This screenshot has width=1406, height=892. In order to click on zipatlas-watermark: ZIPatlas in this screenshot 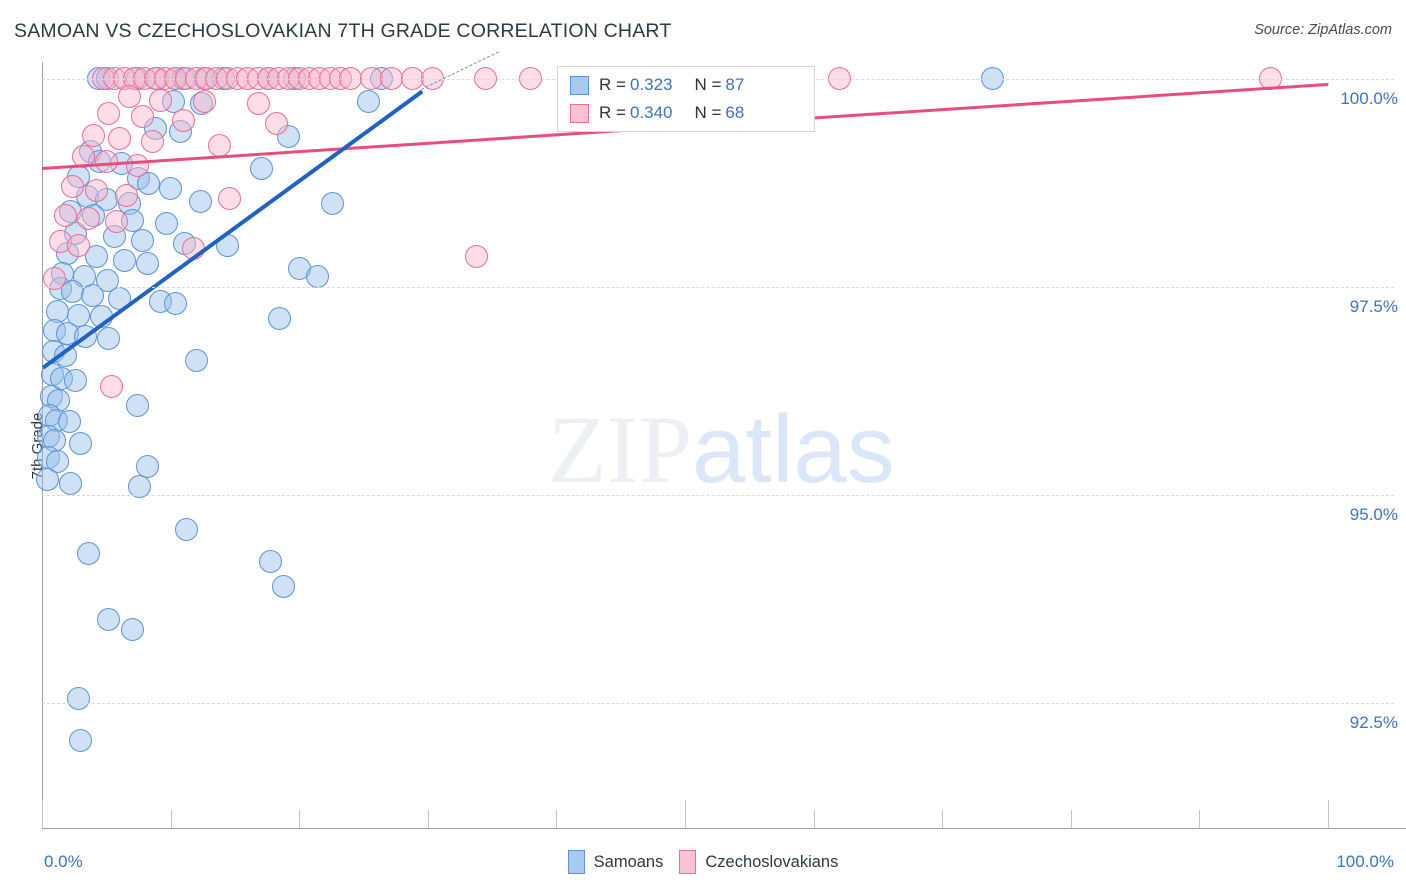, I will do `click(721, 450)`.